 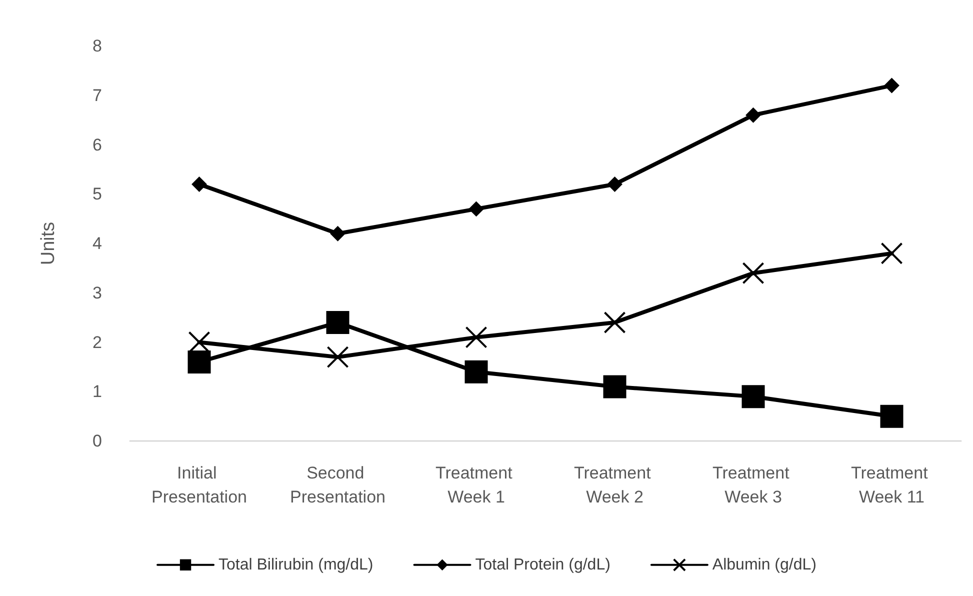 I want to click on x-tick-label: Treatment Week 11, so click(x=891, y=485).